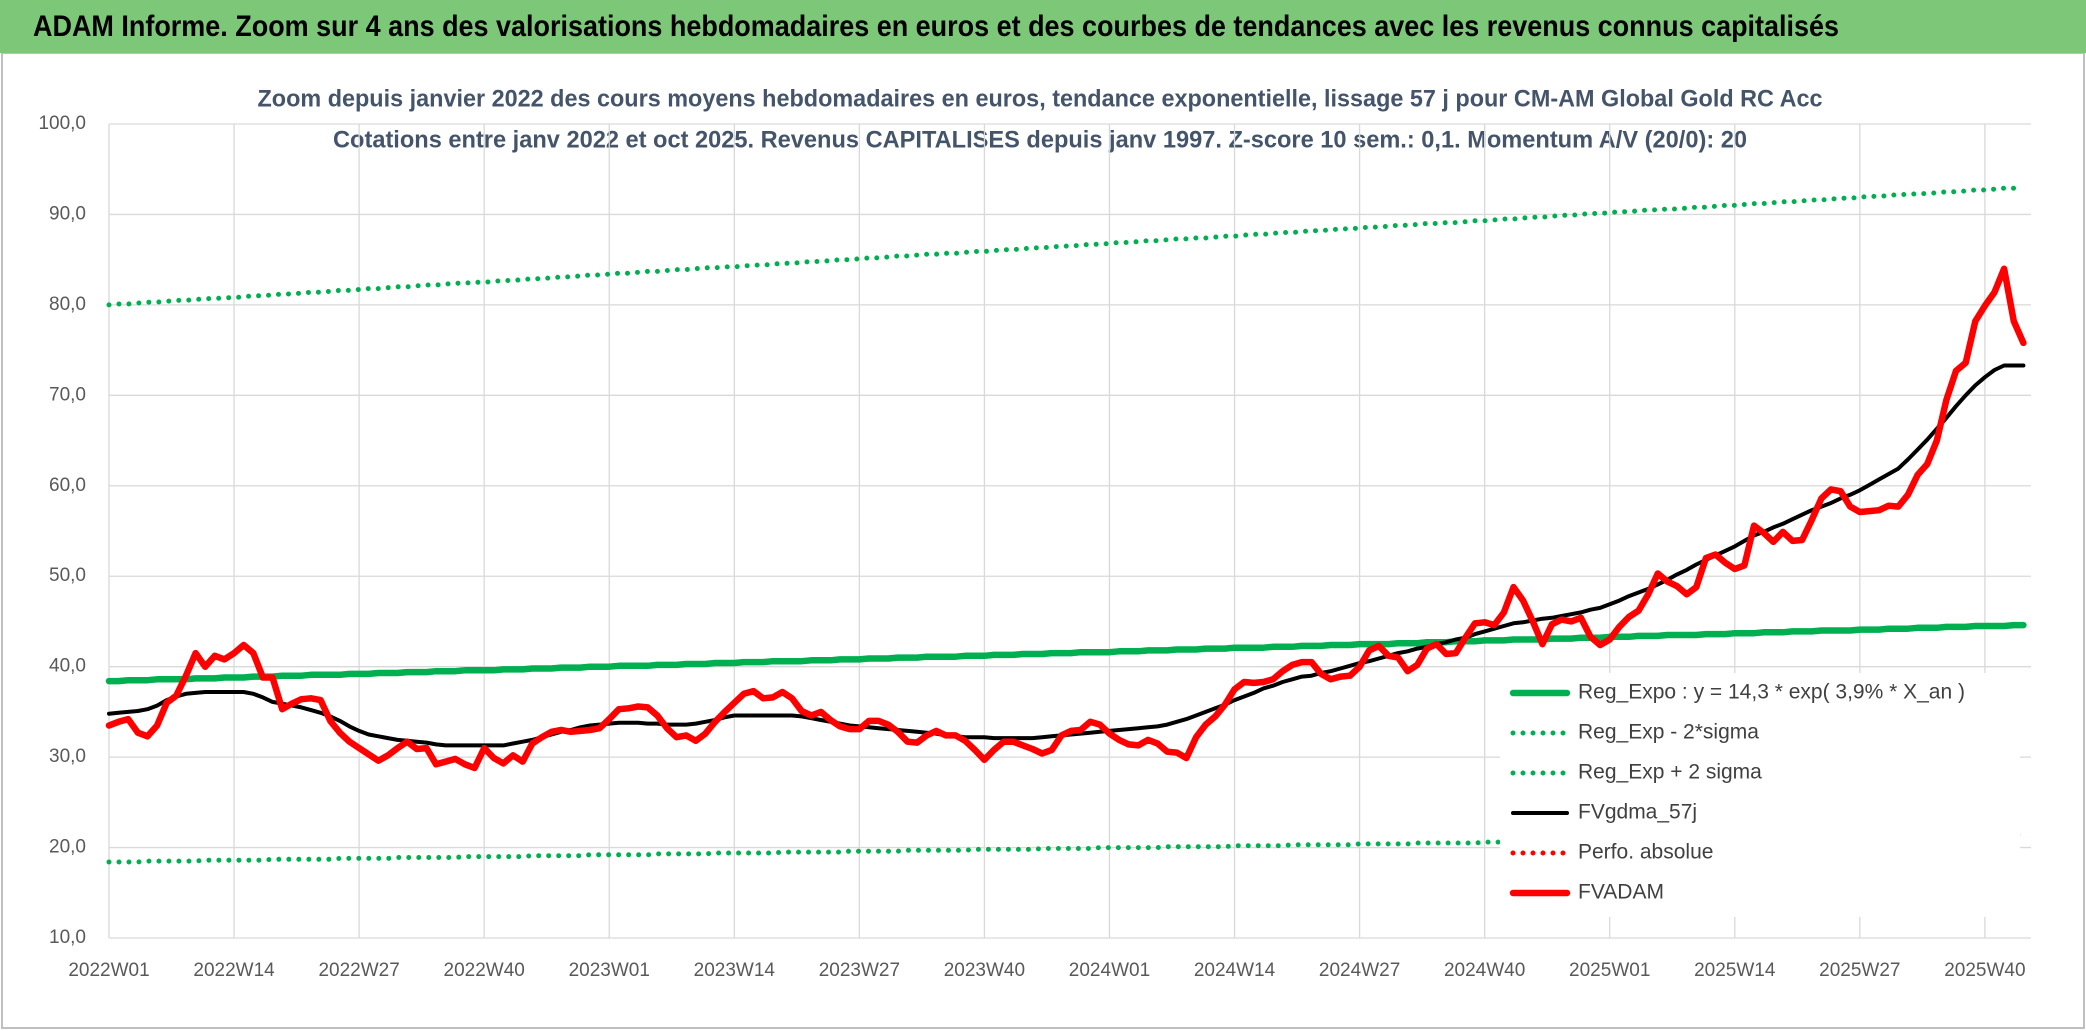 The width and height of the screenshot is (2086, 1031). Describe the element at coordinates (1645, 852) in the screenshot. I see `legend-label: Perfo. absolue` at that location.